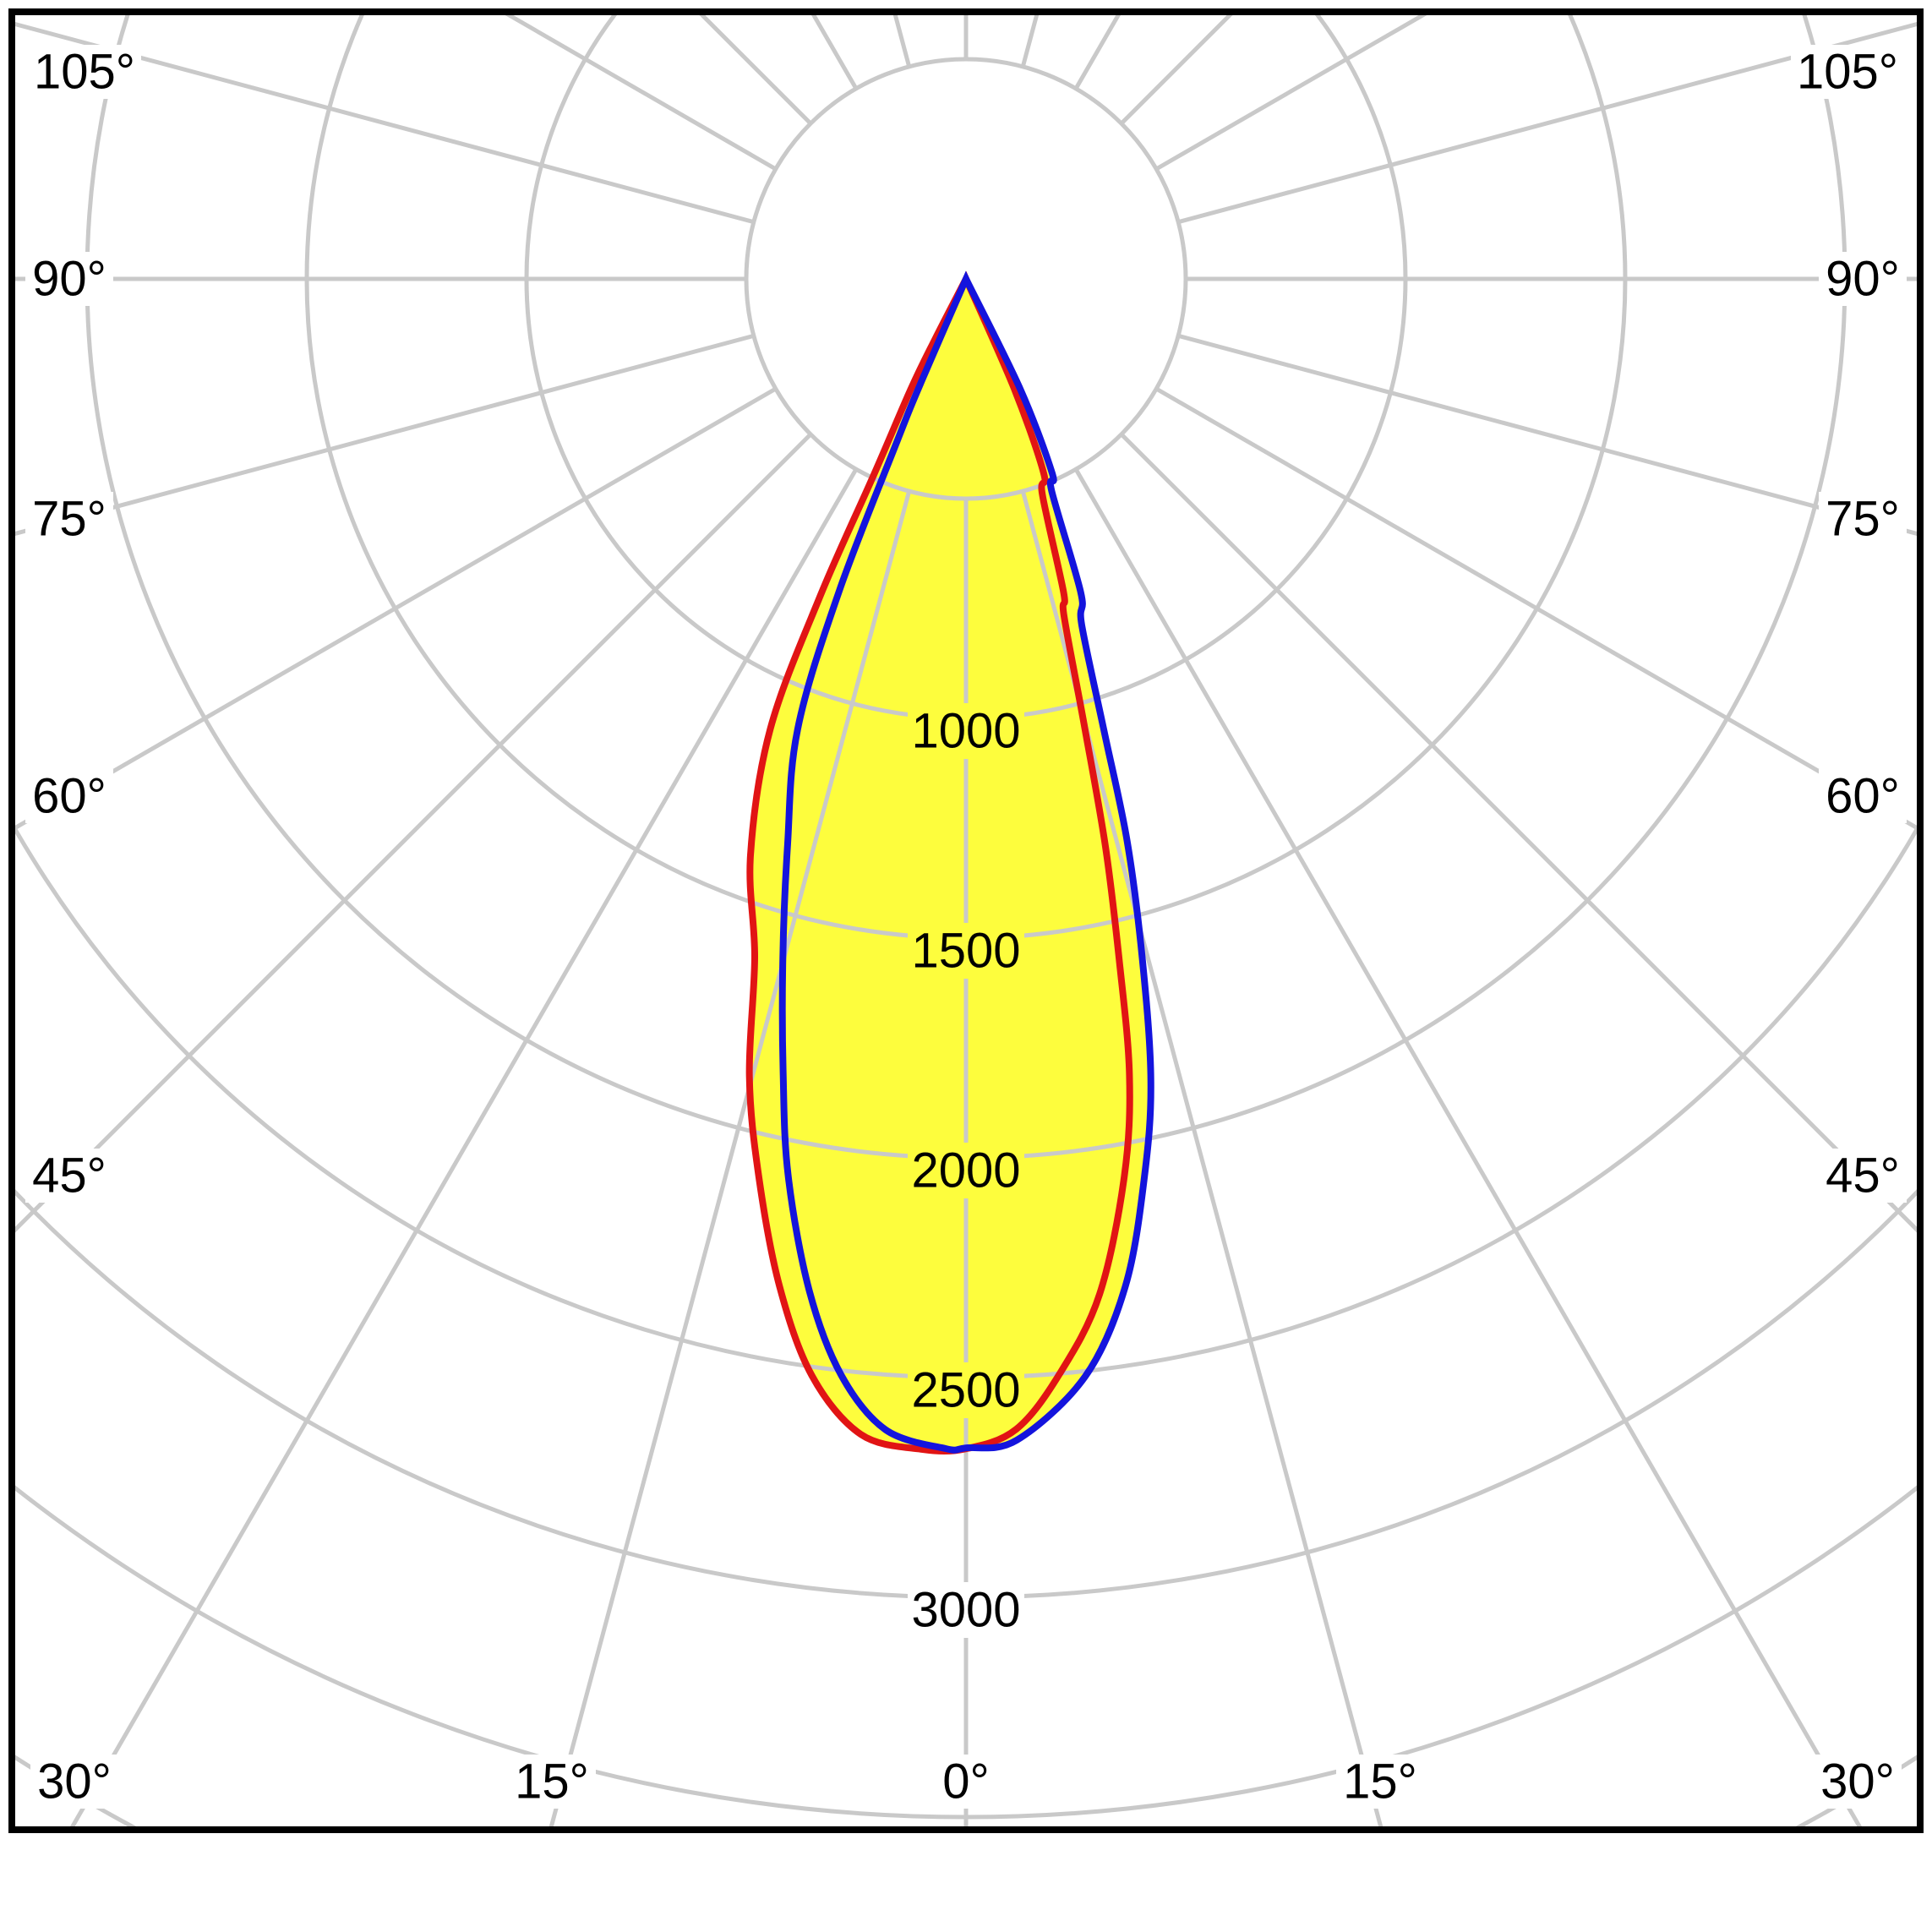  I want to click on angle-label: 0°, so click(965, 1782).